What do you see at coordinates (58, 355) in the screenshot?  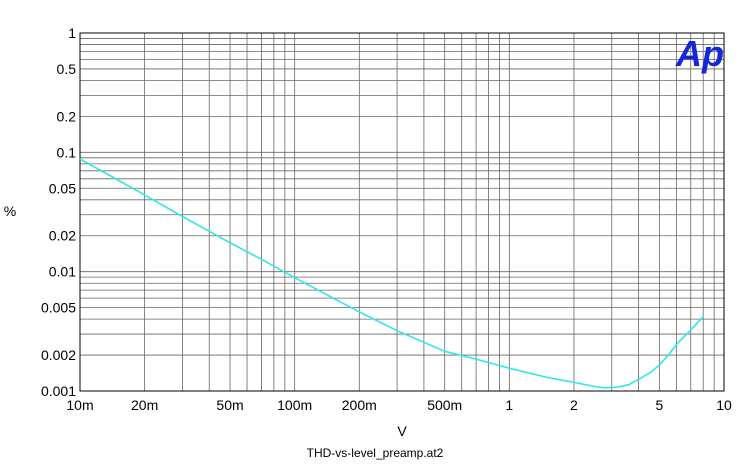 I see `y-tick-label: 0.002` at bounding box center [58, 355].